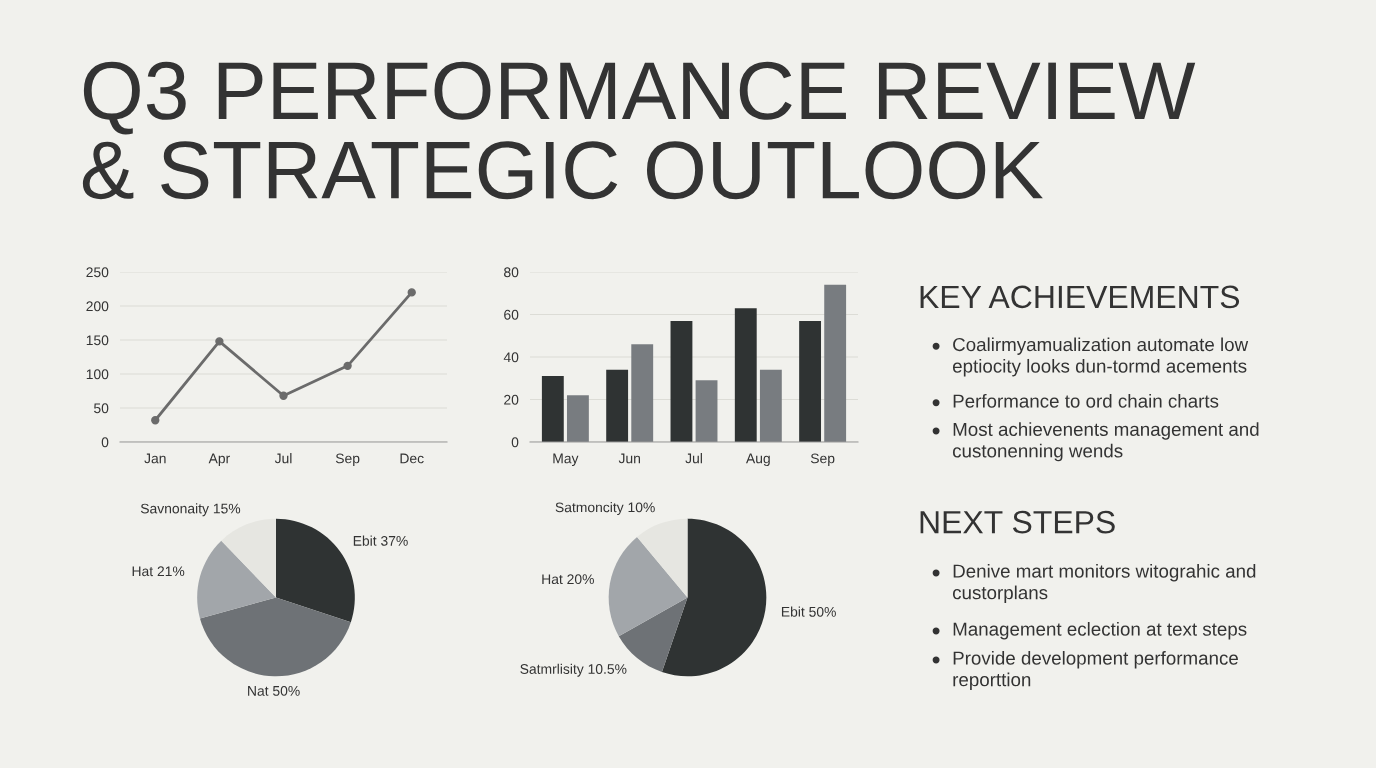 The width and height of the screenshot is (1376, 768). Describe the element at coordinates (511, 357) in the screenshot. I see `y-tick-label: 40` at that location.